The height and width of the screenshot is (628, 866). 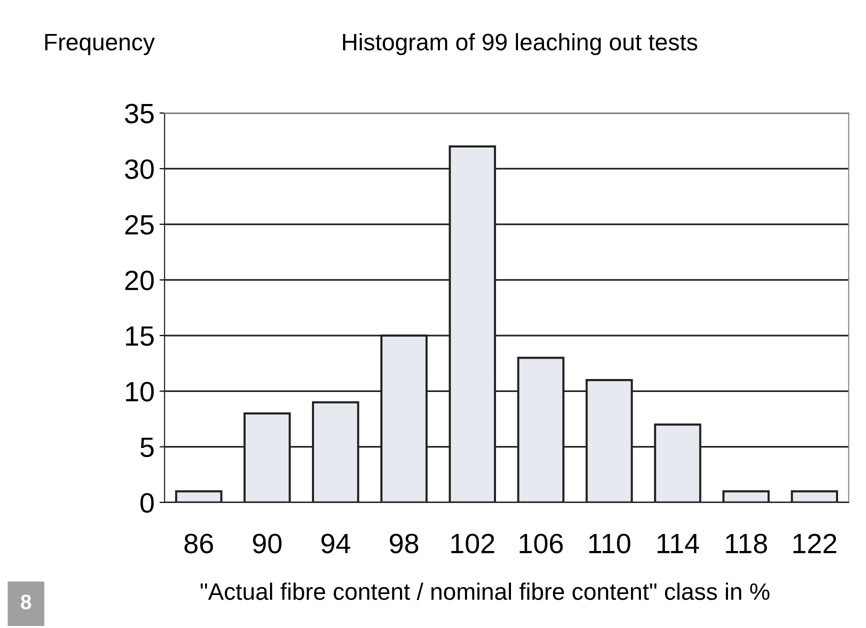 What do you see at coordinates (139, 169) in the screenshot?
I see `y-tick-label: 30` at bounding box center [139, 169].